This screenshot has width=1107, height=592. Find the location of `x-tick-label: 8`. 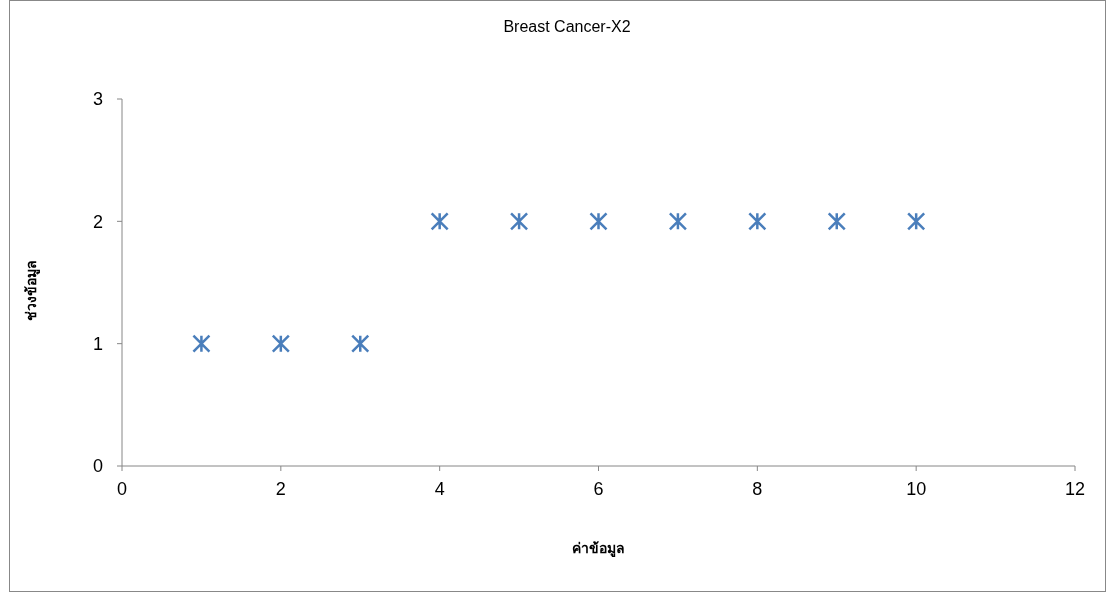

x-tick-label: 8 is located at coordinates (757, 489).